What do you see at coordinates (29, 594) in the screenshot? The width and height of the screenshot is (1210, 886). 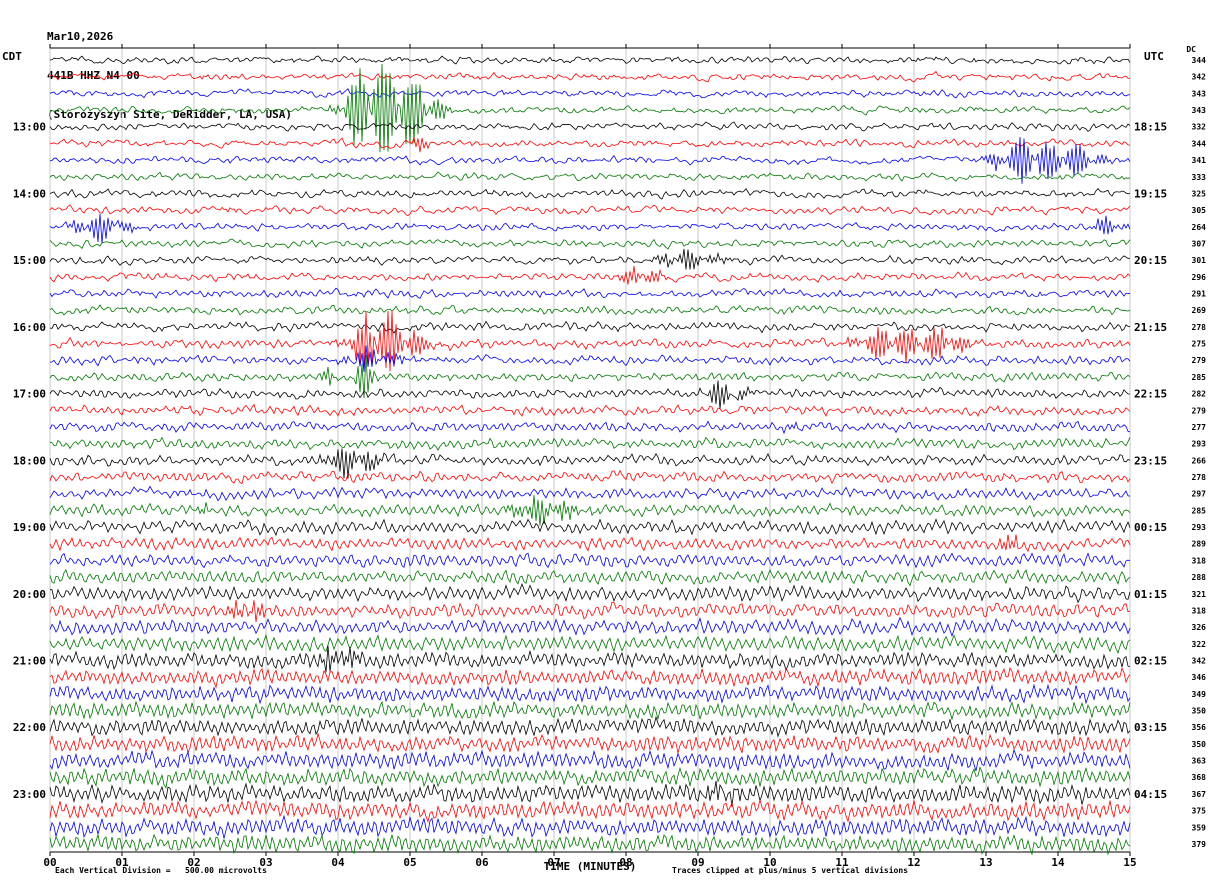 I see `cdt-hour-label: 20:00` at bounding box center [29, 594].